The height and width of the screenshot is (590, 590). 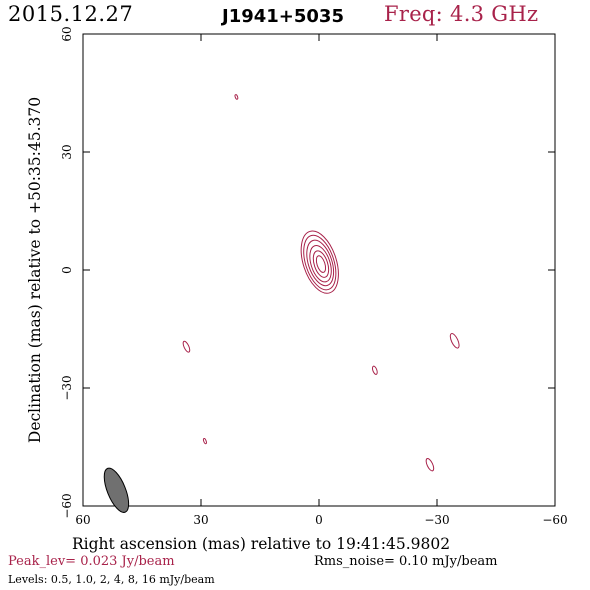 What do you see at coordinates (82, 520) in the screenshot?
I see `x-tick-label: 60` at bounding box center [82, 520].